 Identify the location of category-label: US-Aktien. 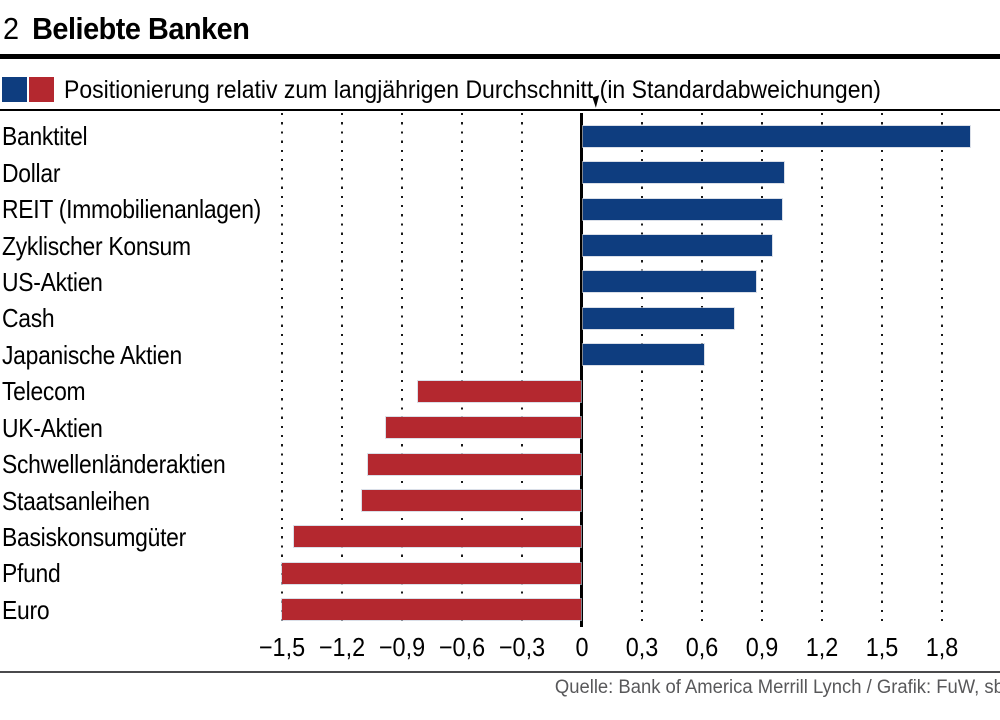
(52, 281).